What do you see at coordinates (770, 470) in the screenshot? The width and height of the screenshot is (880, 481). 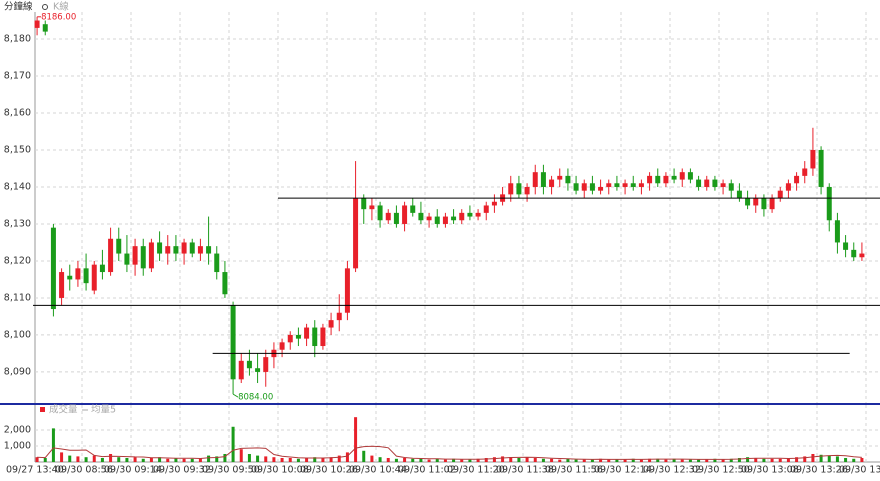 I see `x-tick-label: 09/30 13:08` at bounding box center [770, 470].